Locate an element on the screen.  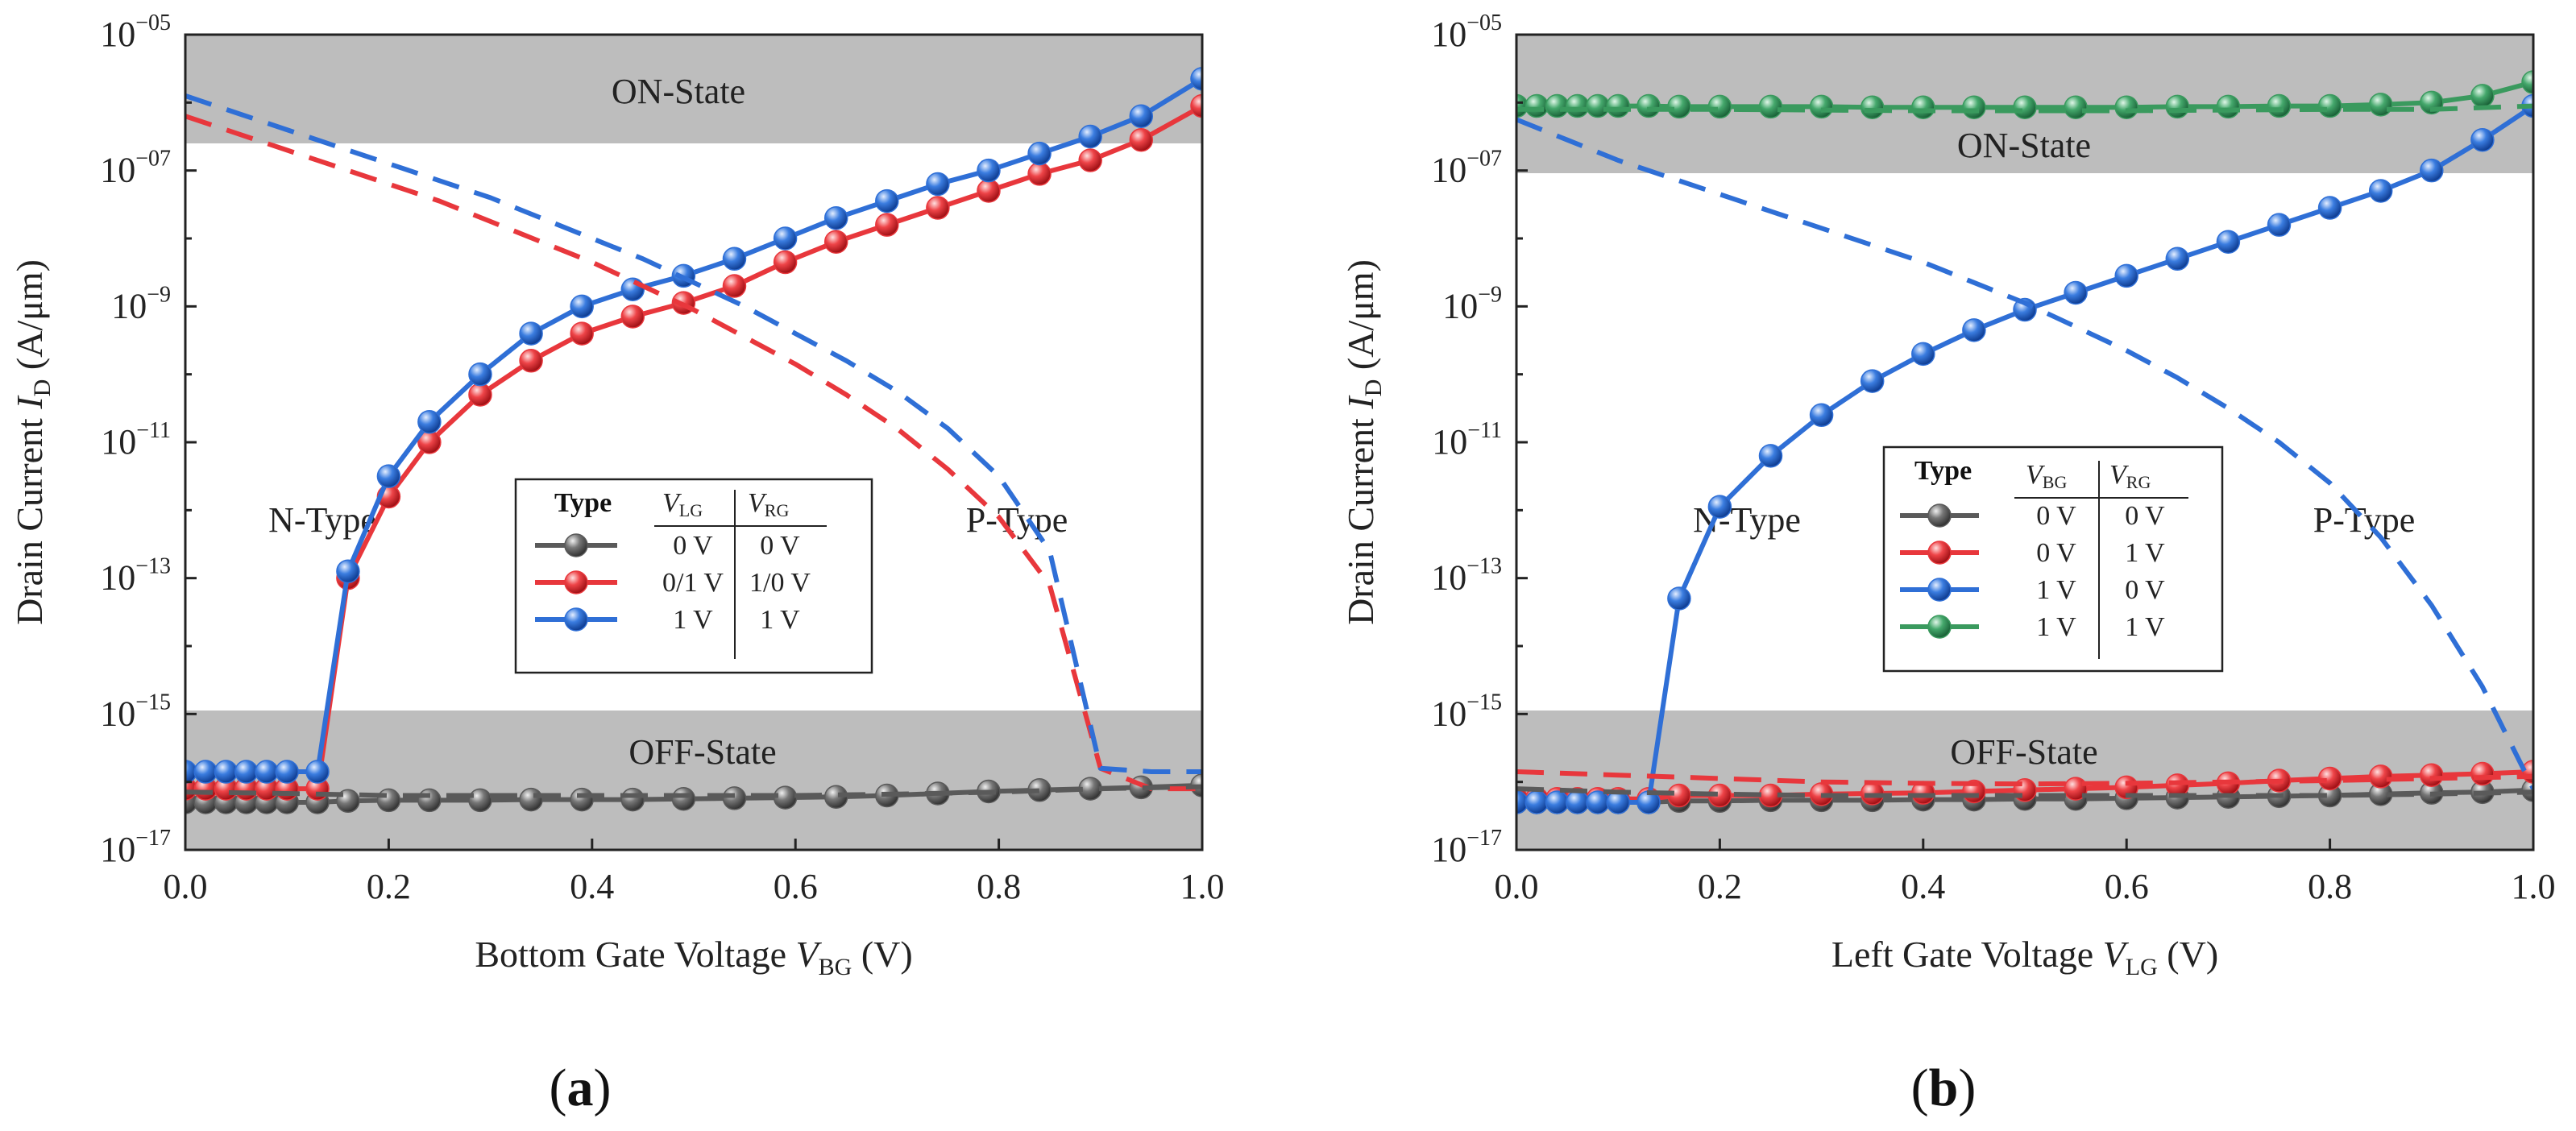
legend-row: 0 V 0 V is located at coordinates (2032, 516).